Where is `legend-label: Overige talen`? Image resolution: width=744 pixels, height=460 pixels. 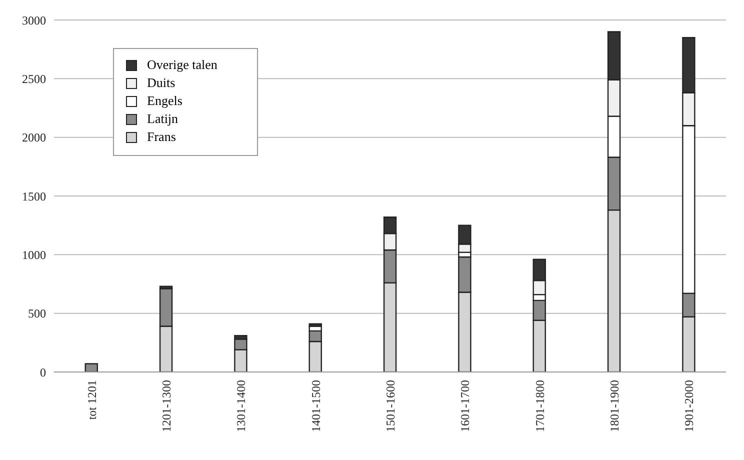 legend-label: Overige talen is located at coordinates (182, 65).